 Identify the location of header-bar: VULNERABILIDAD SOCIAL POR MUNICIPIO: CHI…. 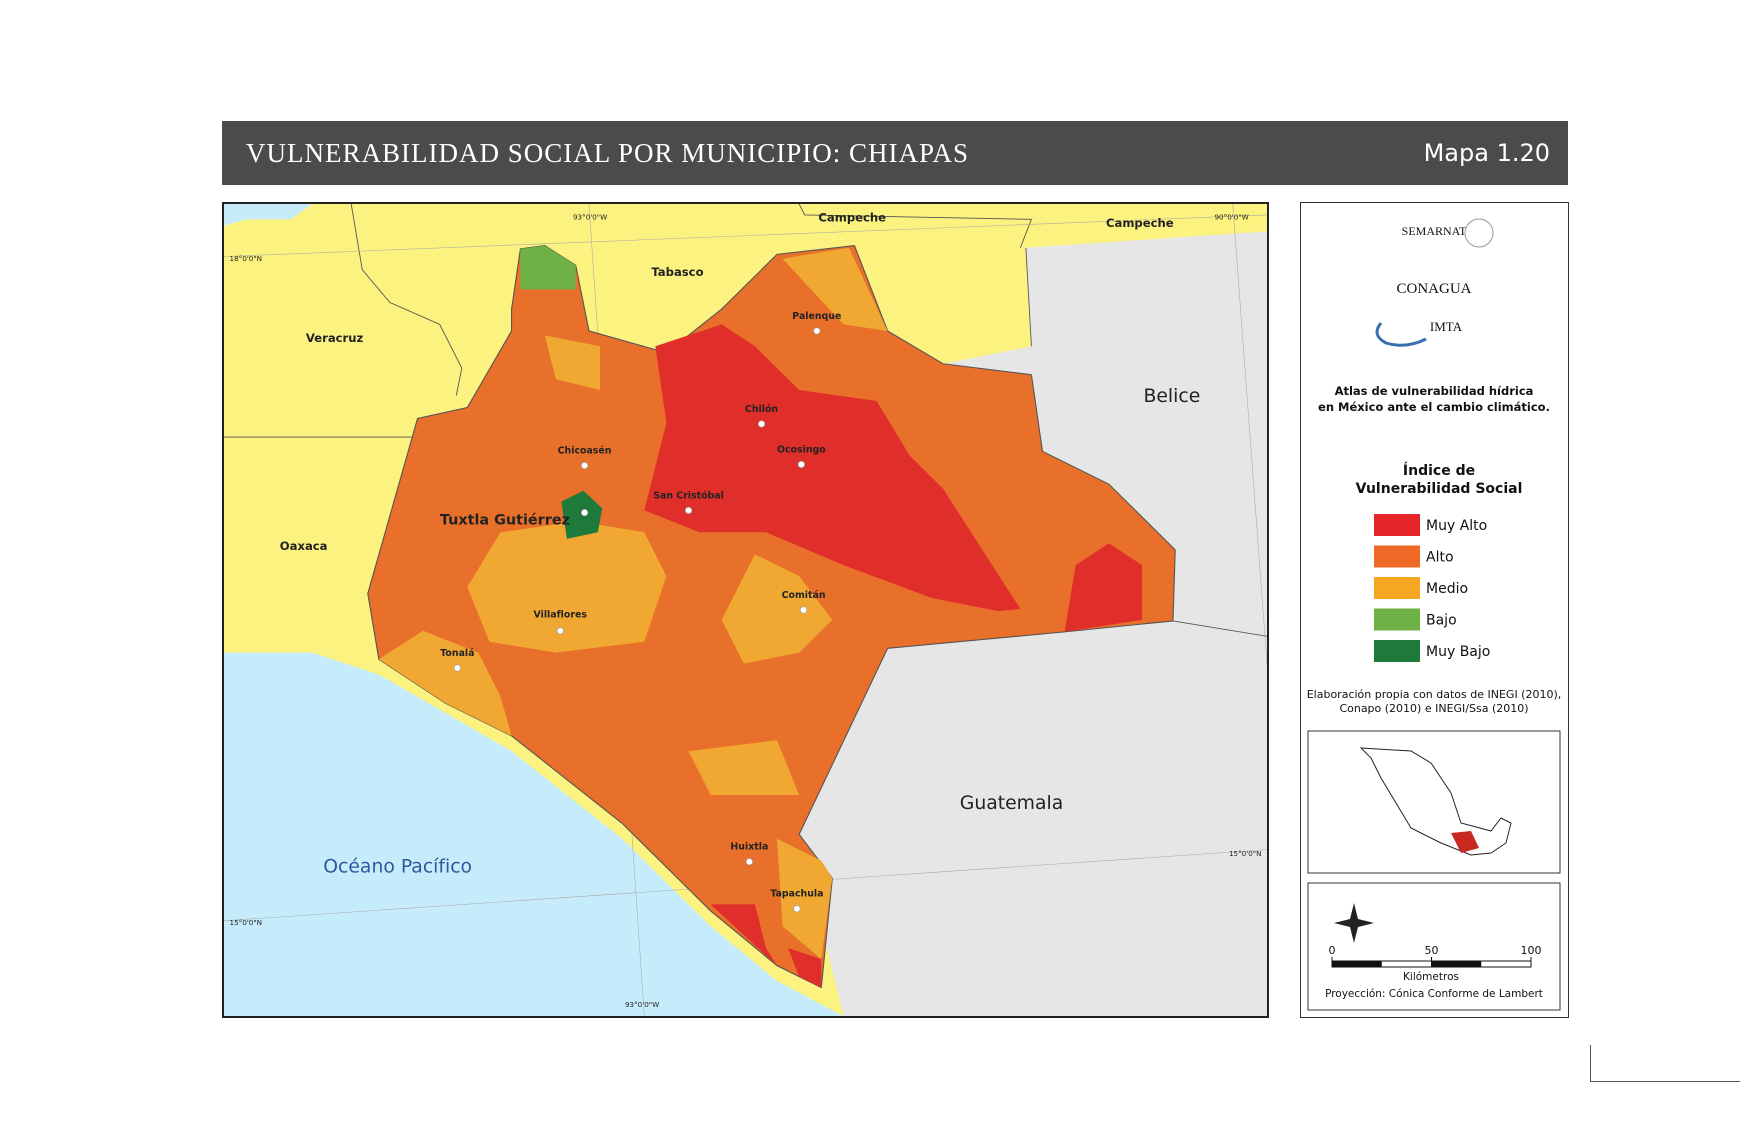
(895, 153).